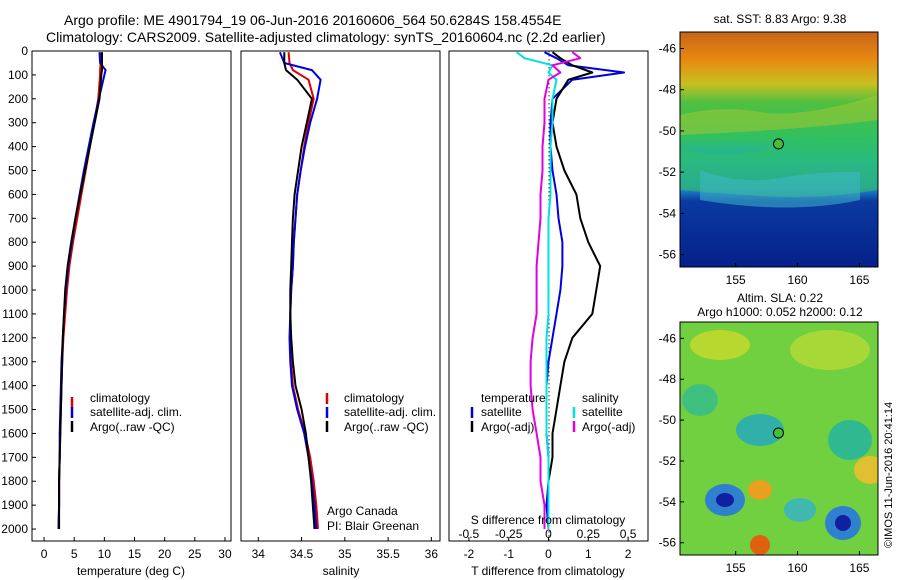 The width and height of the screenshot is (900, 580). I want to click on salinity-xlabel: salinity, so click(341, 571).